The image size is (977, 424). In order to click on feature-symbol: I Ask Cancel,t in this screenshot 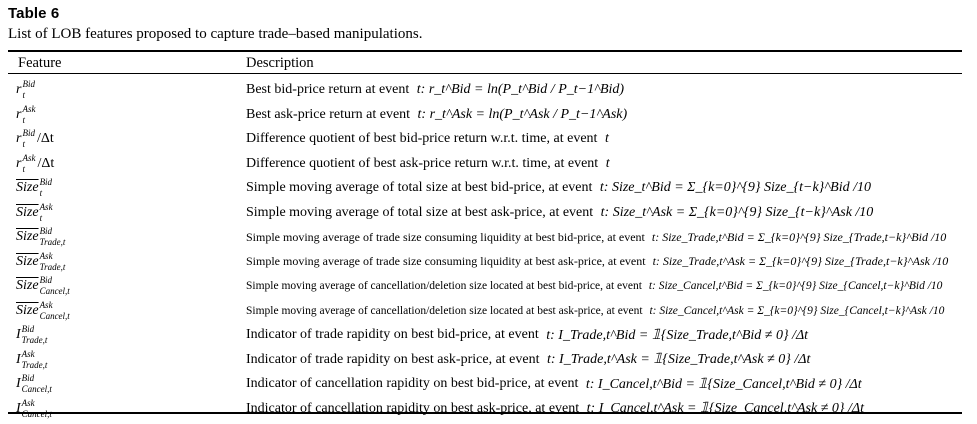, I will do `click(34, 408)`.